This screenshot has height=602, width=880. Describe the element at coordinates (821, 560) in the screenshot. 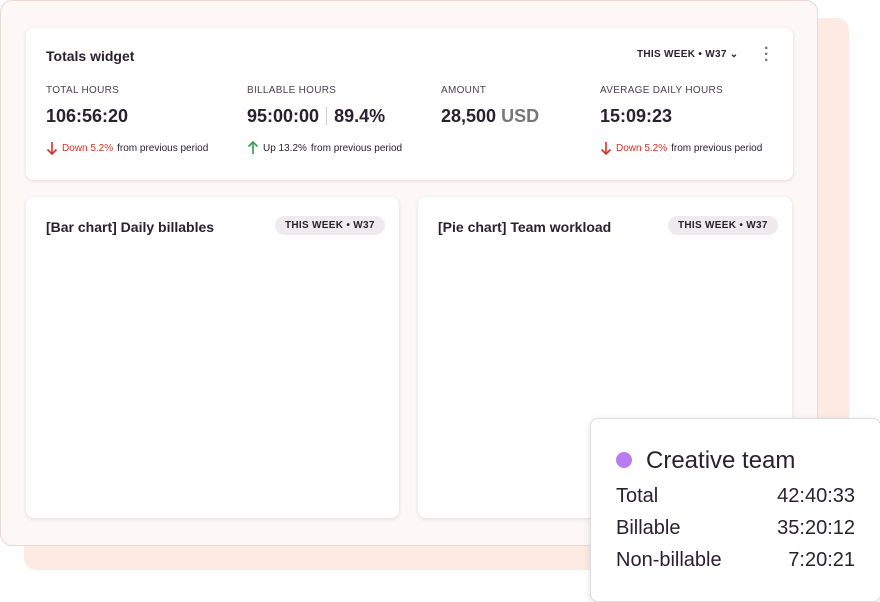

I see `row-value: 7:20:21` at that location.